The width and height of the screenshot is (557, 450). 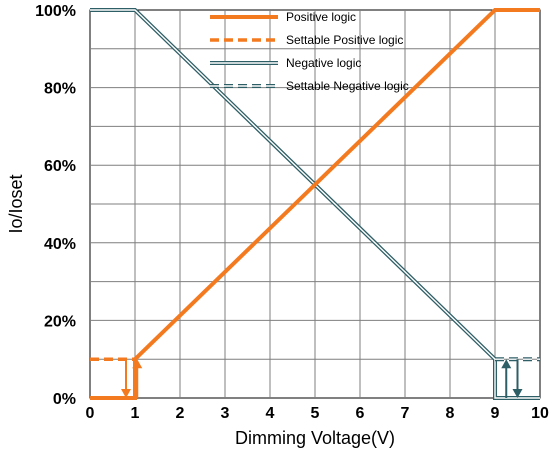 I want to click on x-tick-label: 9, so click(x=495, y=413).